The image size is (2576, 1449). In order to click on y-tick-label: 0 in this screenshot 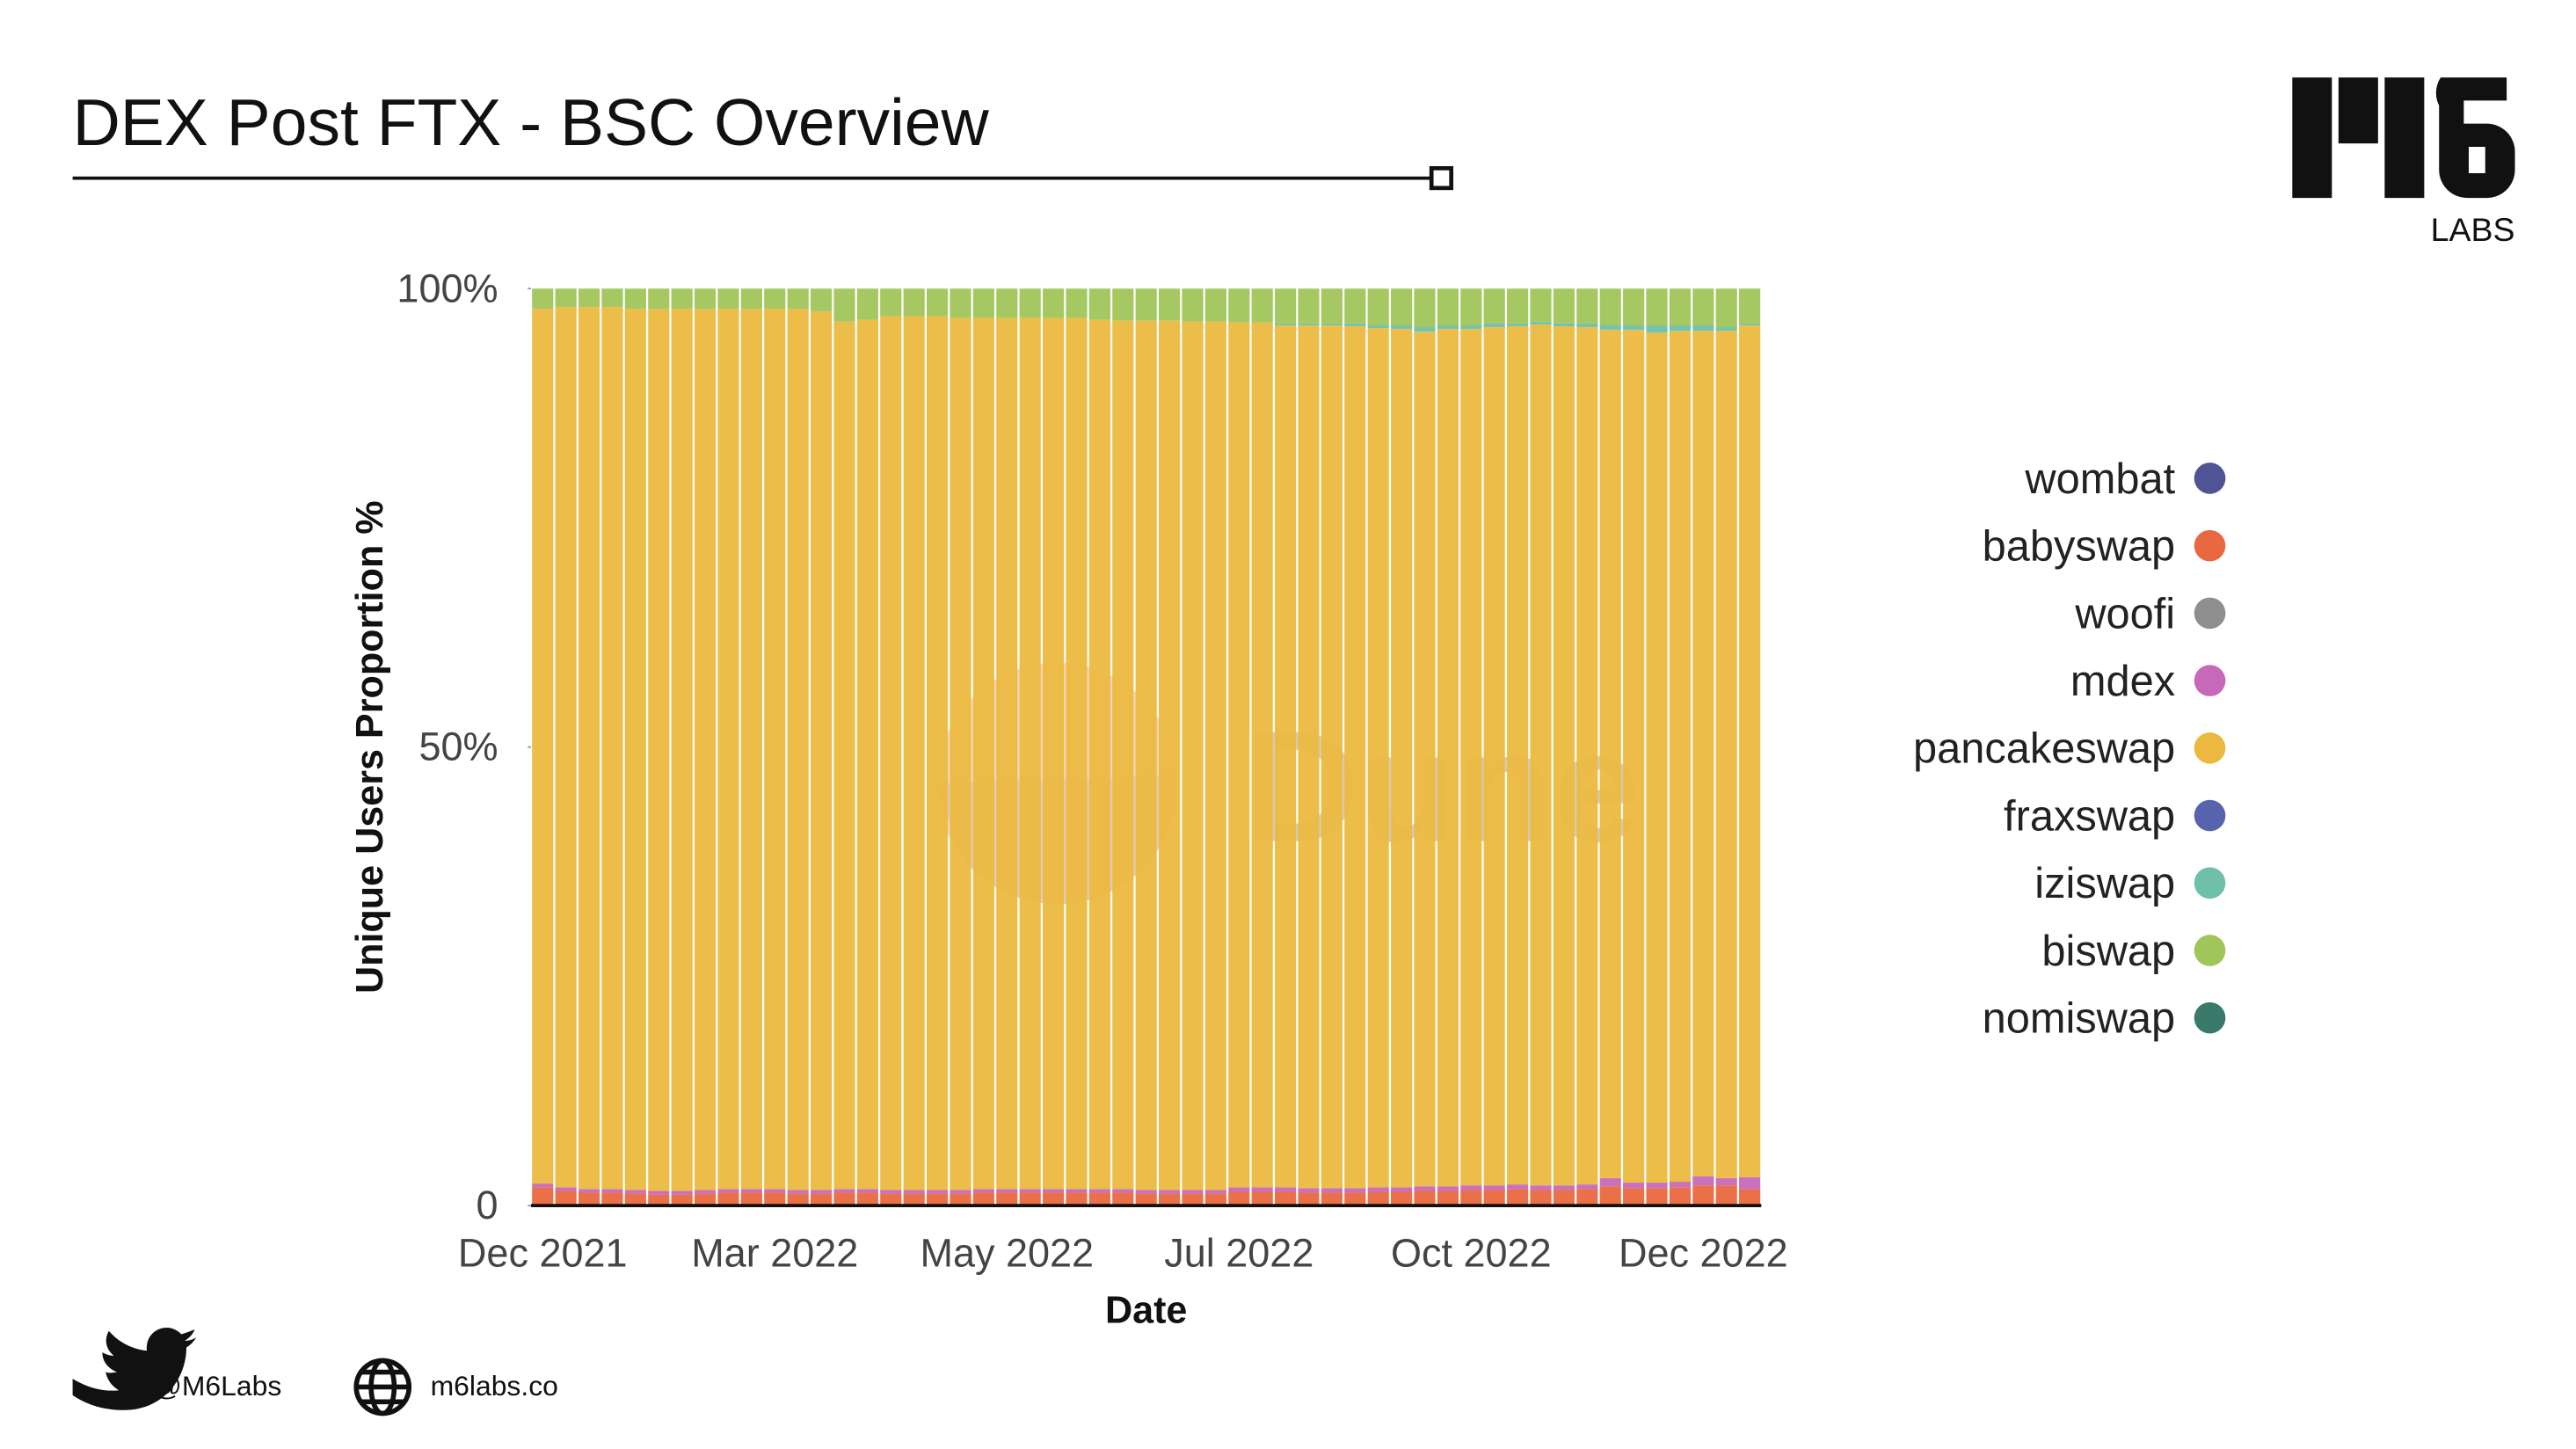, I will do `click(487, 1205)`.